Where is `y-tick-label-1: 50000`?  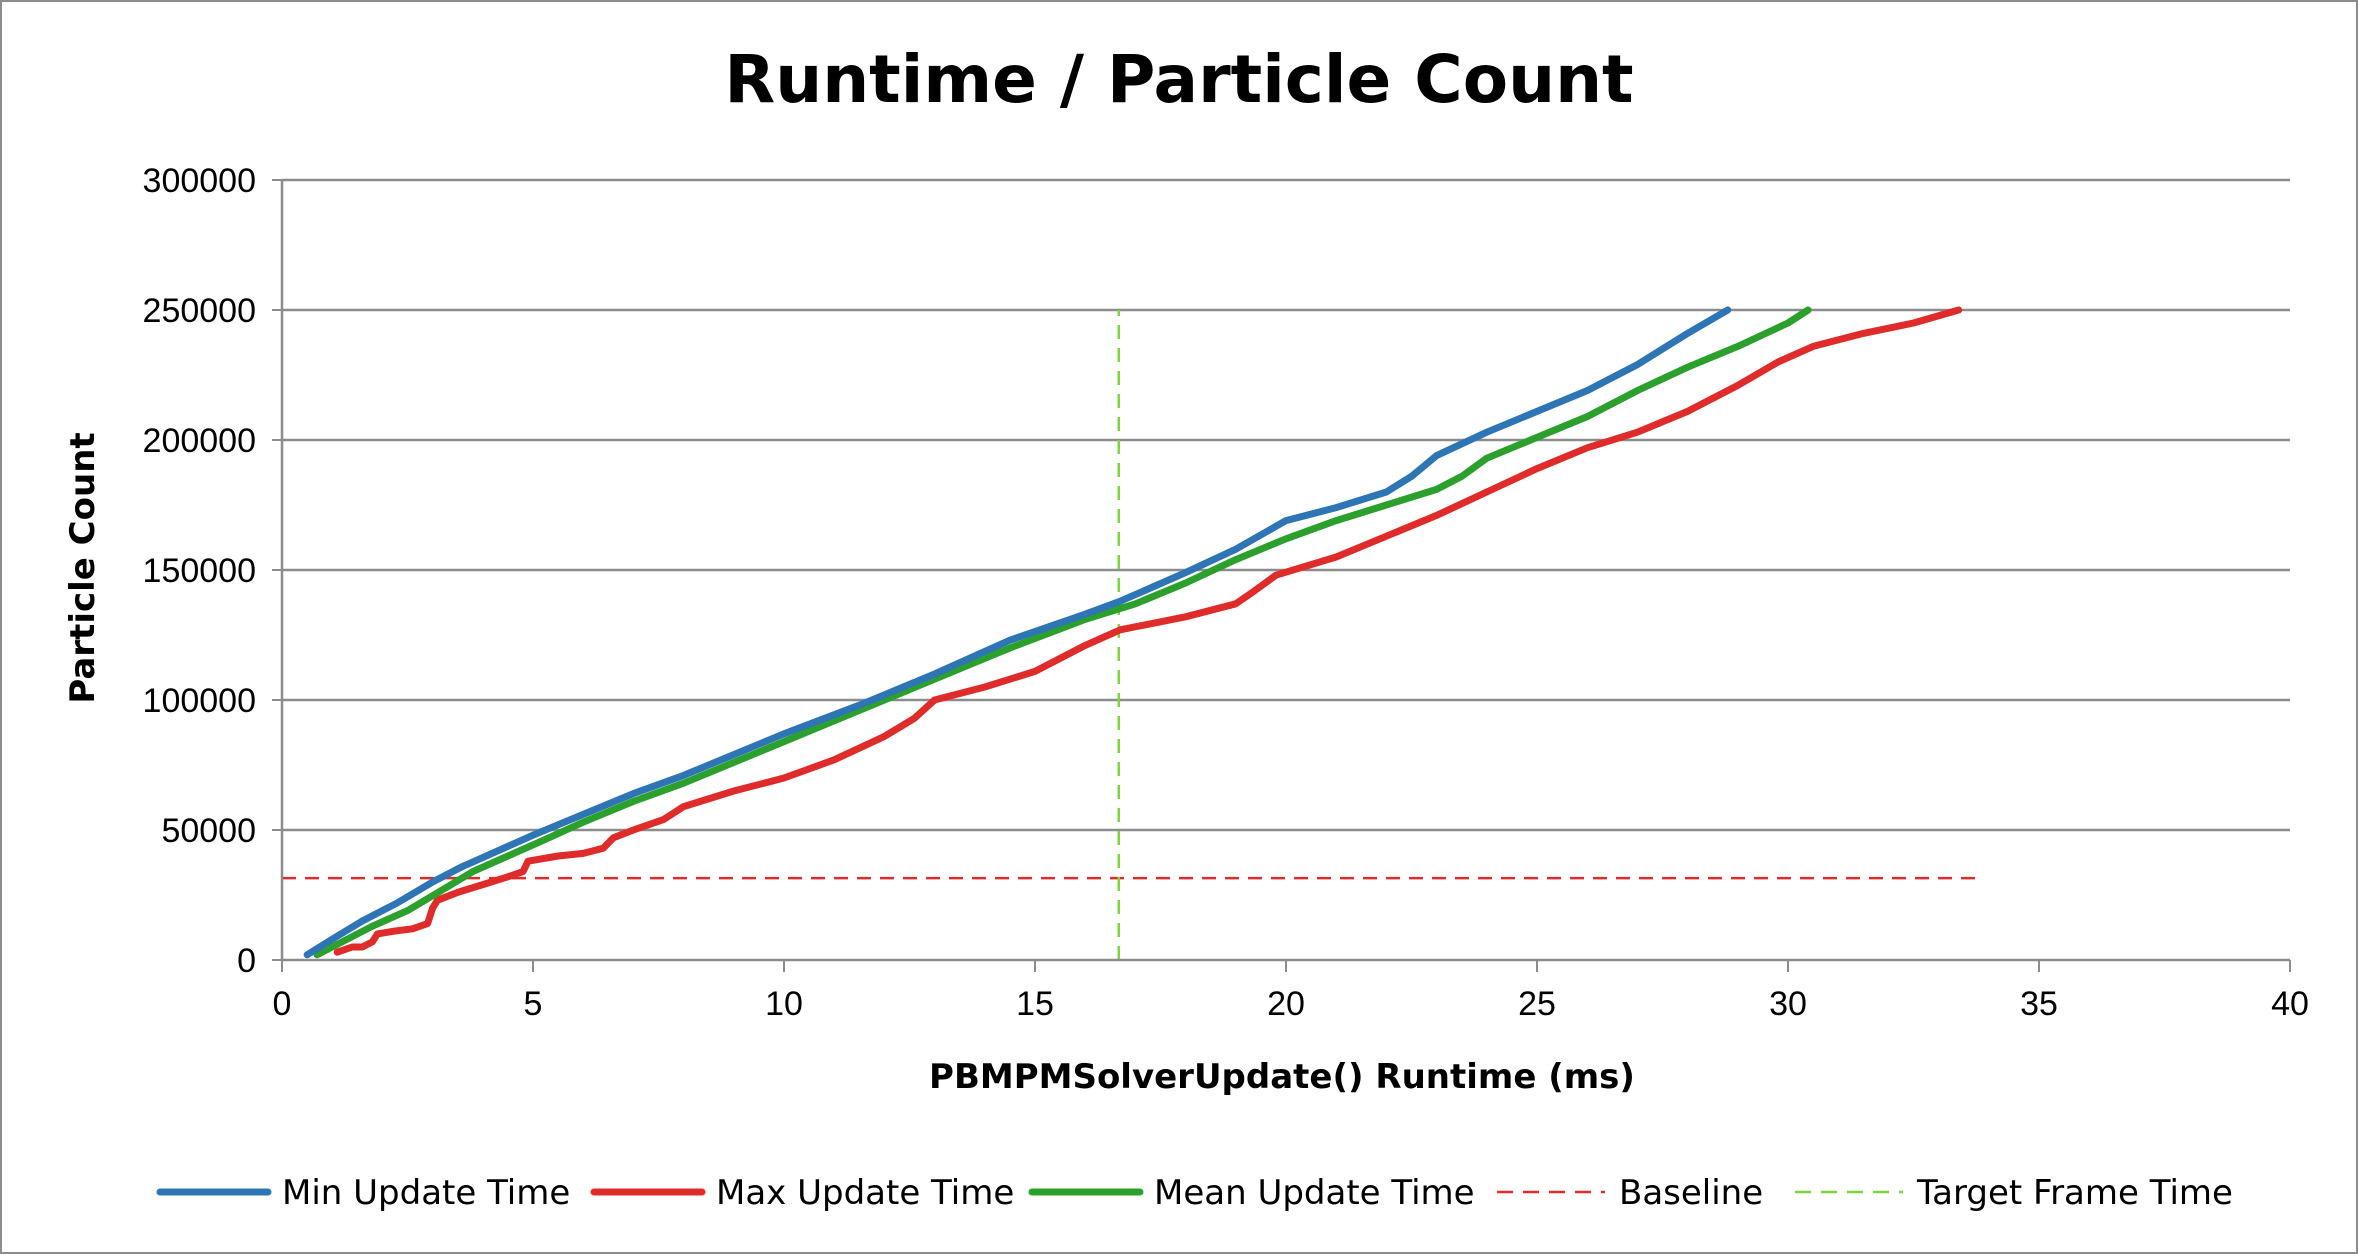
y-tick-label-1: 50000 is located at coordinates (208, 831).